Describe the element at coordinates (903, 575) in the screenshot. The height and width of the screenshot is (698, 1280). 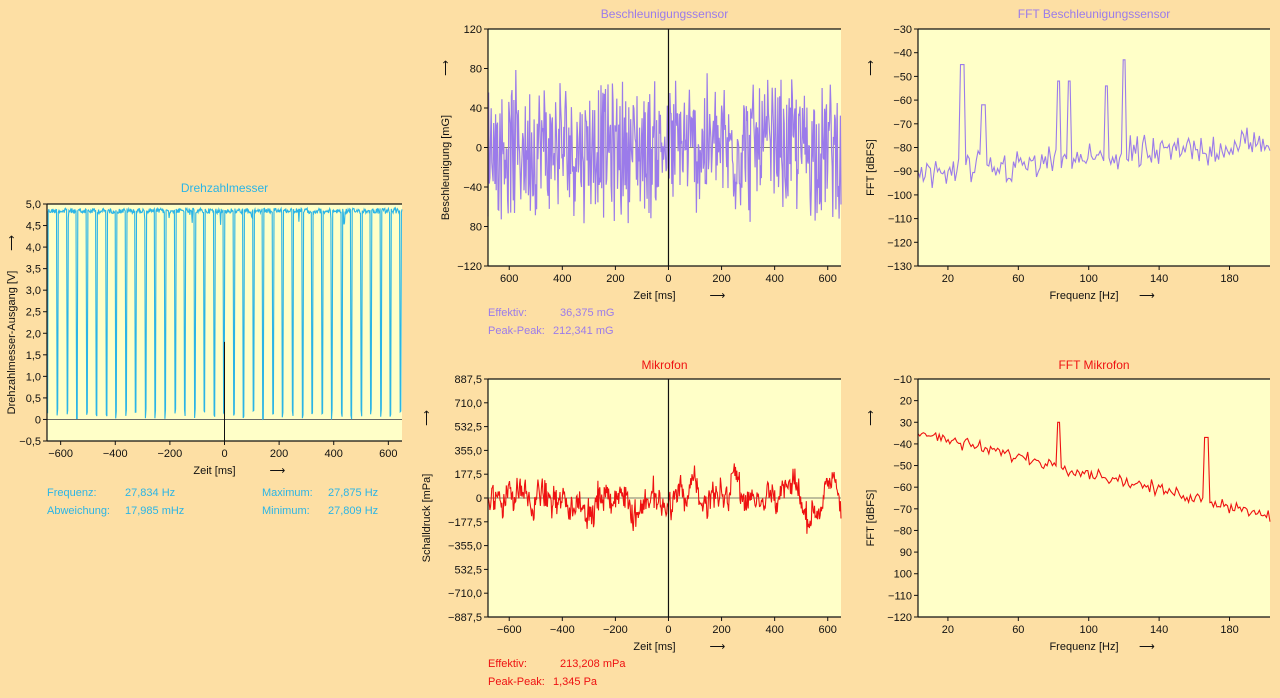
I see `fft_mic-y-tick-label: 100` at that location.